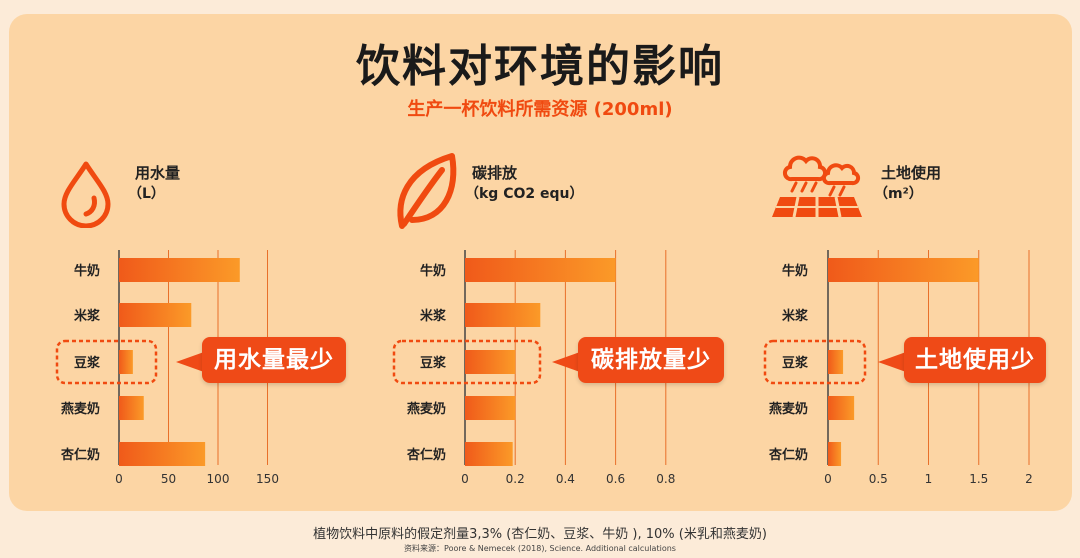 The image size is (1080, 558). I want to click on land-callout: 土地使用少, so click(975, 360).